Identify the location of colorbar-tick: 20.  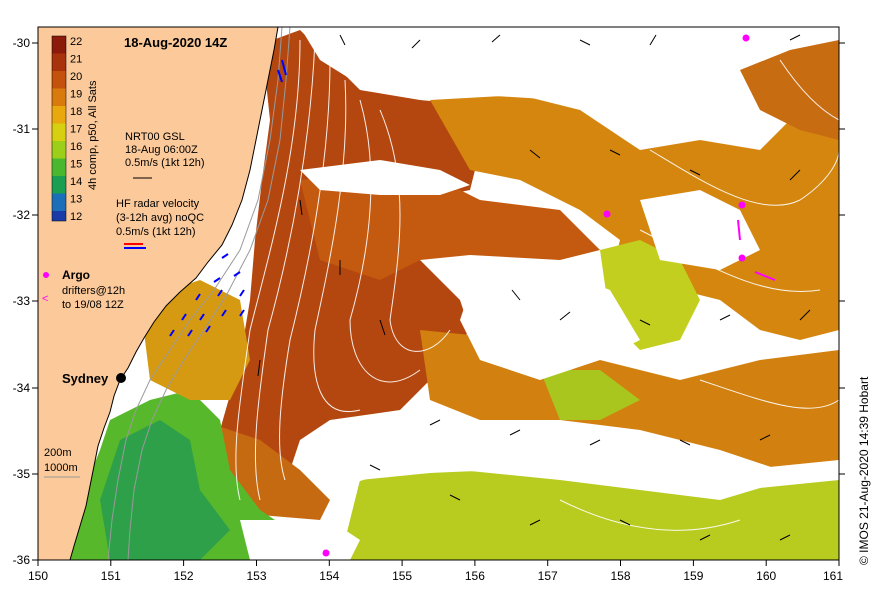
(76, 77).